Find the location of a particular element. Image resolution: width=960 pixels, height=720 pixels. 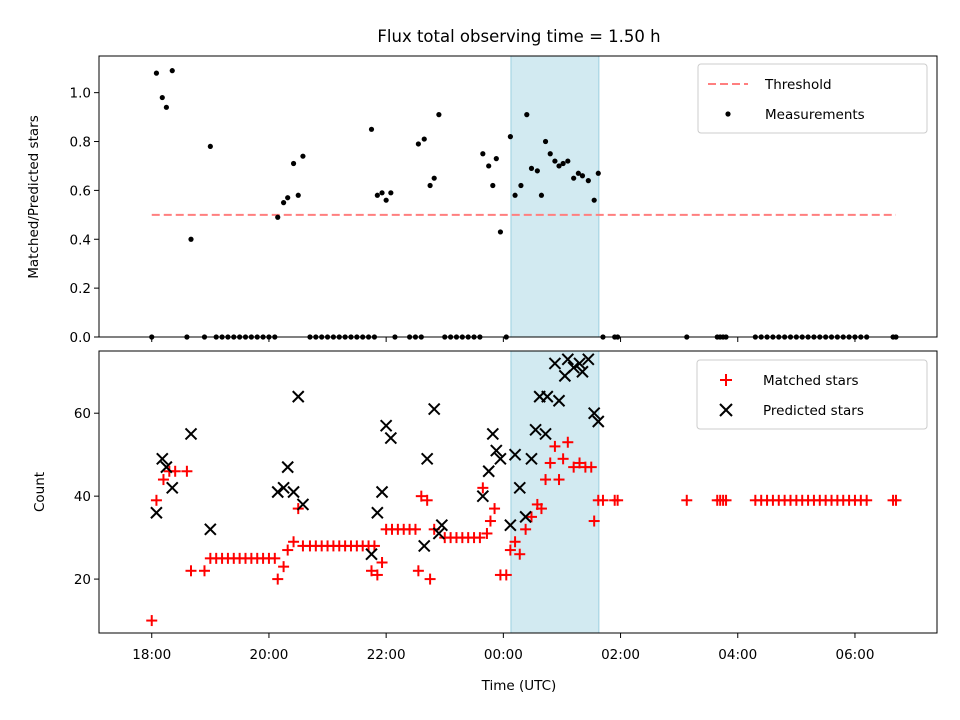

predicted-legend-swatch is located at coordinates (726, 410).